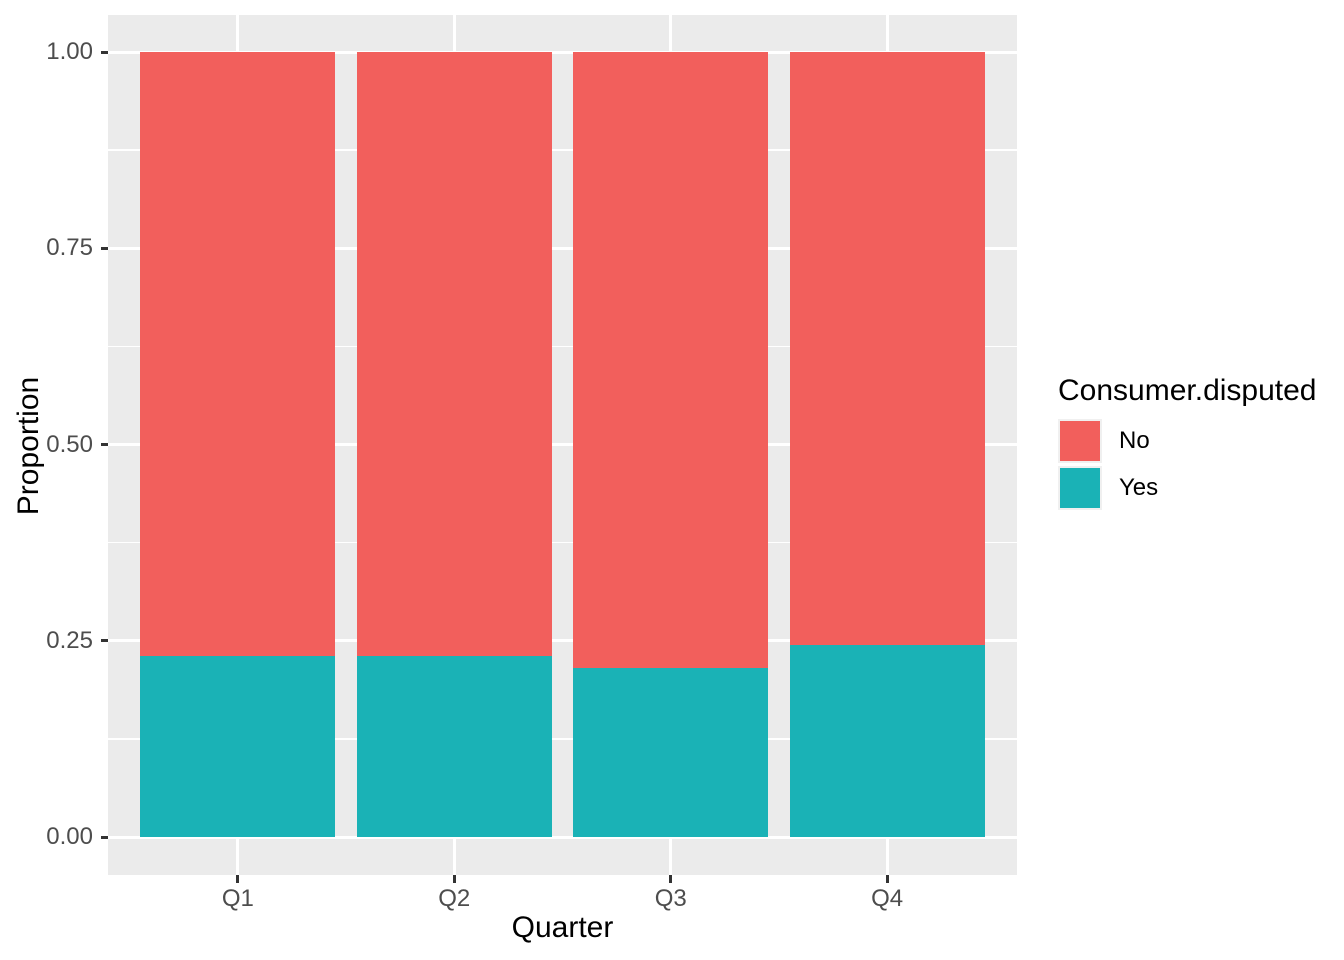 The image size is (1344, 960). I want to click on legend-entry-no: No, so click(1201, 441).